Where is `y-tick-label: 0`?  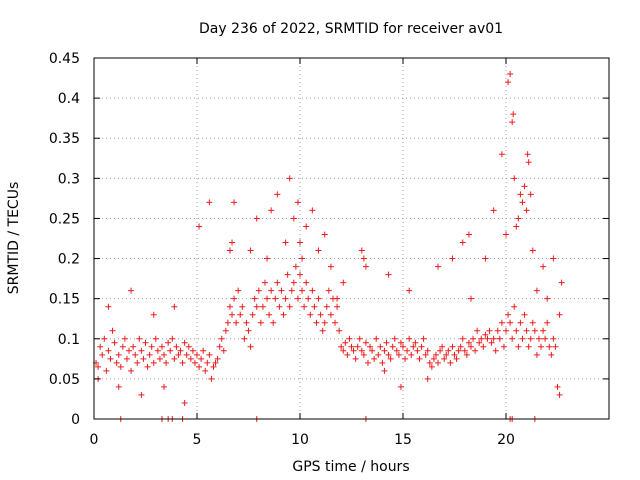
y-tick-label: 0 is located at coordinates (75, 420).